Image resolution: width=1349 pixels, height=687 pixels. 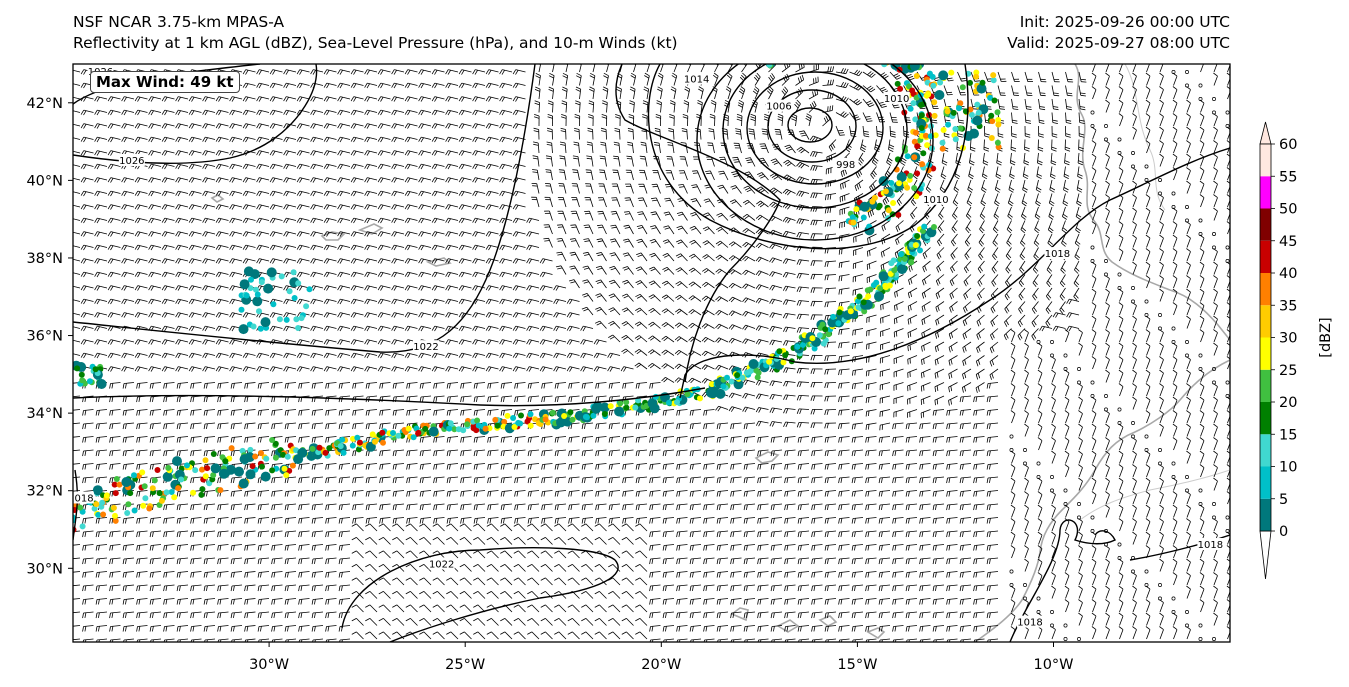 What do you see at coordinates (1124, 22) in the screenshot?
I see `init-time: Init: 2025-09-26 00:00 UTC` at bounding box center [1124, 22].